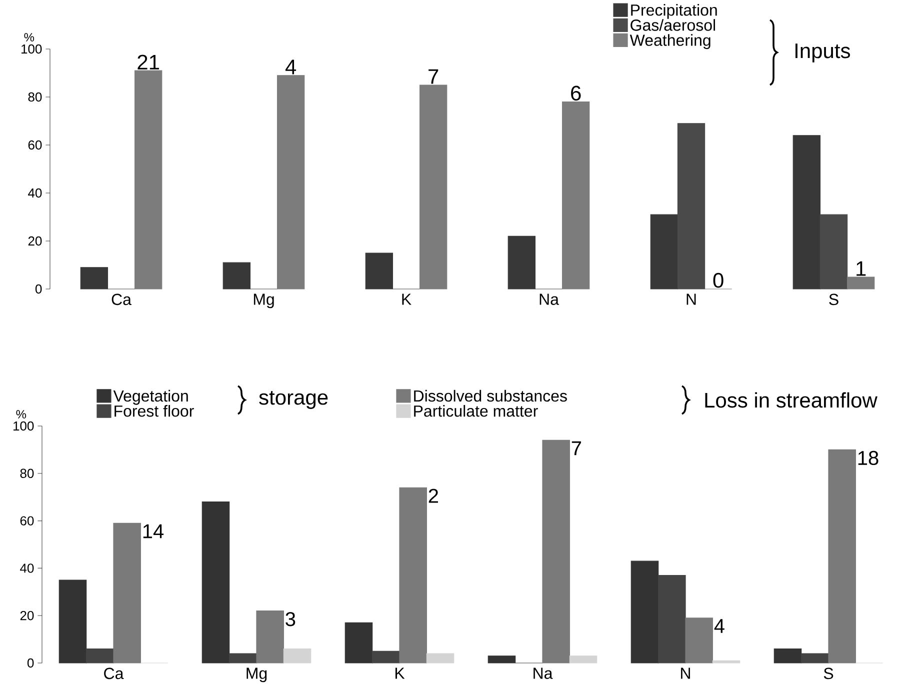 This screenshot has height=694, width=913. What do you see at coordinates (293, 400) in the screenshot?
I see `text: storage` at bounding box center [293, 400].